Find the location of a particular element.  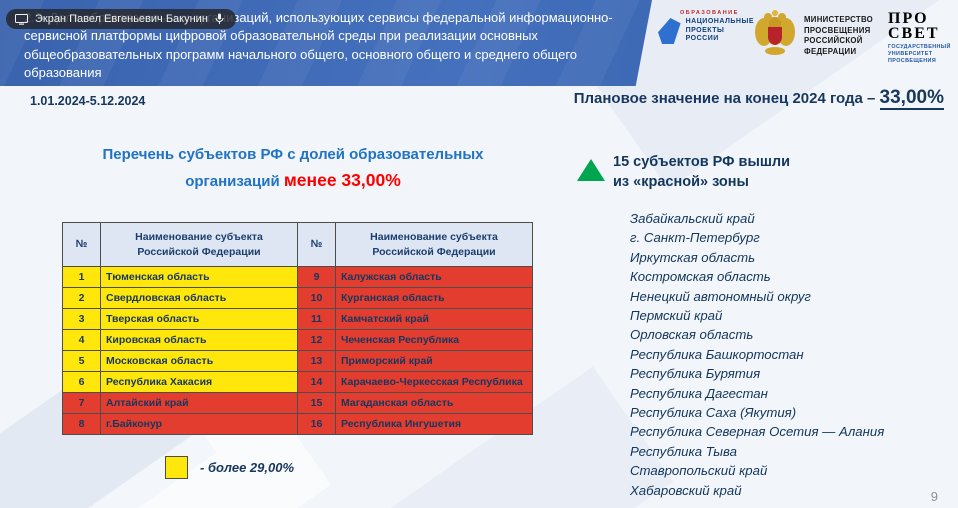

region-list-item: Республика Башкортостан is located at coordinates (717, 354).